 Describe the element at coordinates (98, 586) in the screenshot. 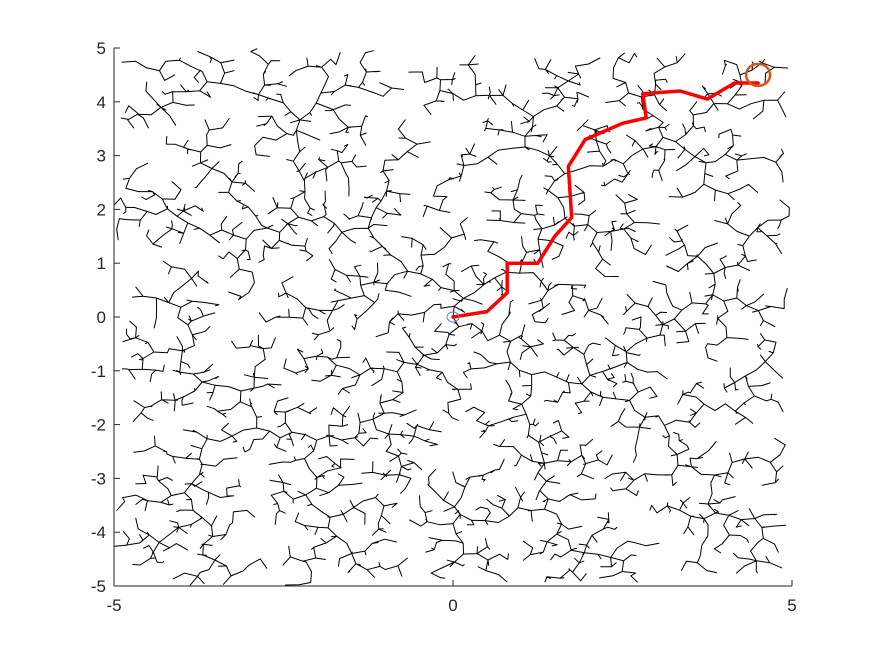

I see `y-tick-label: -5` at that location.